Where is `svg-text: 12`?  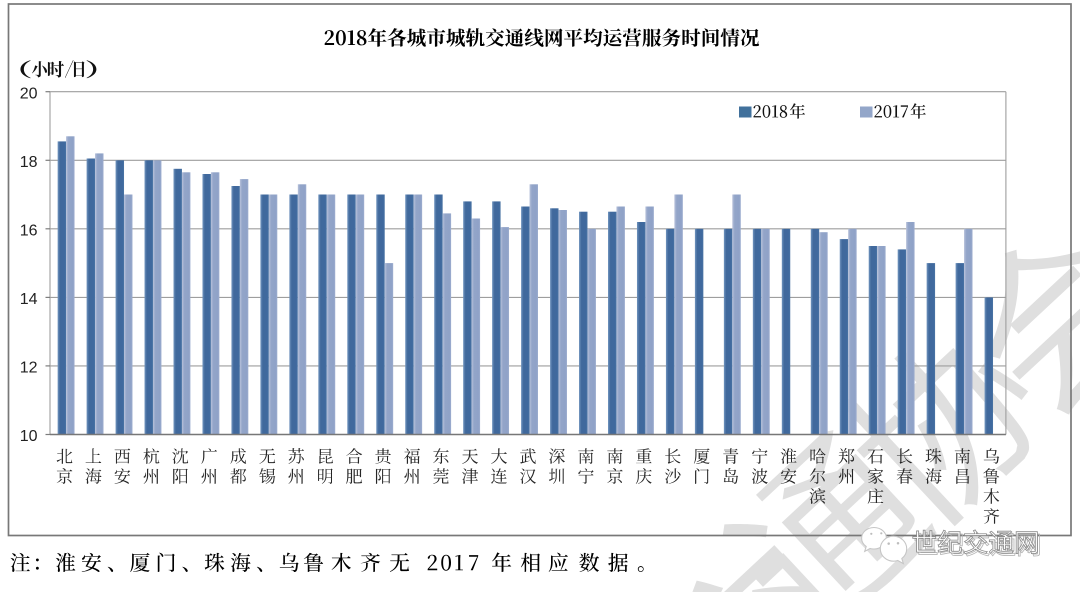
svg-text: 12 is located at coordinates (29, 368).